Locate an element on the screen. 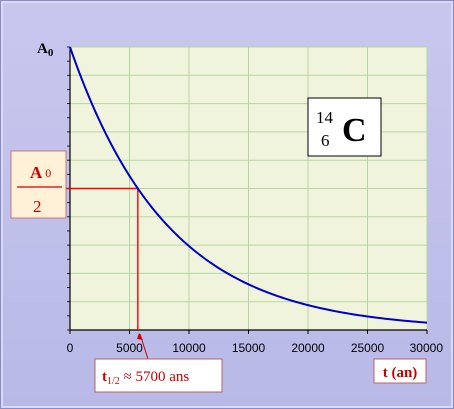  x-tick-label: 10000 is located at coordinates (189, 348).